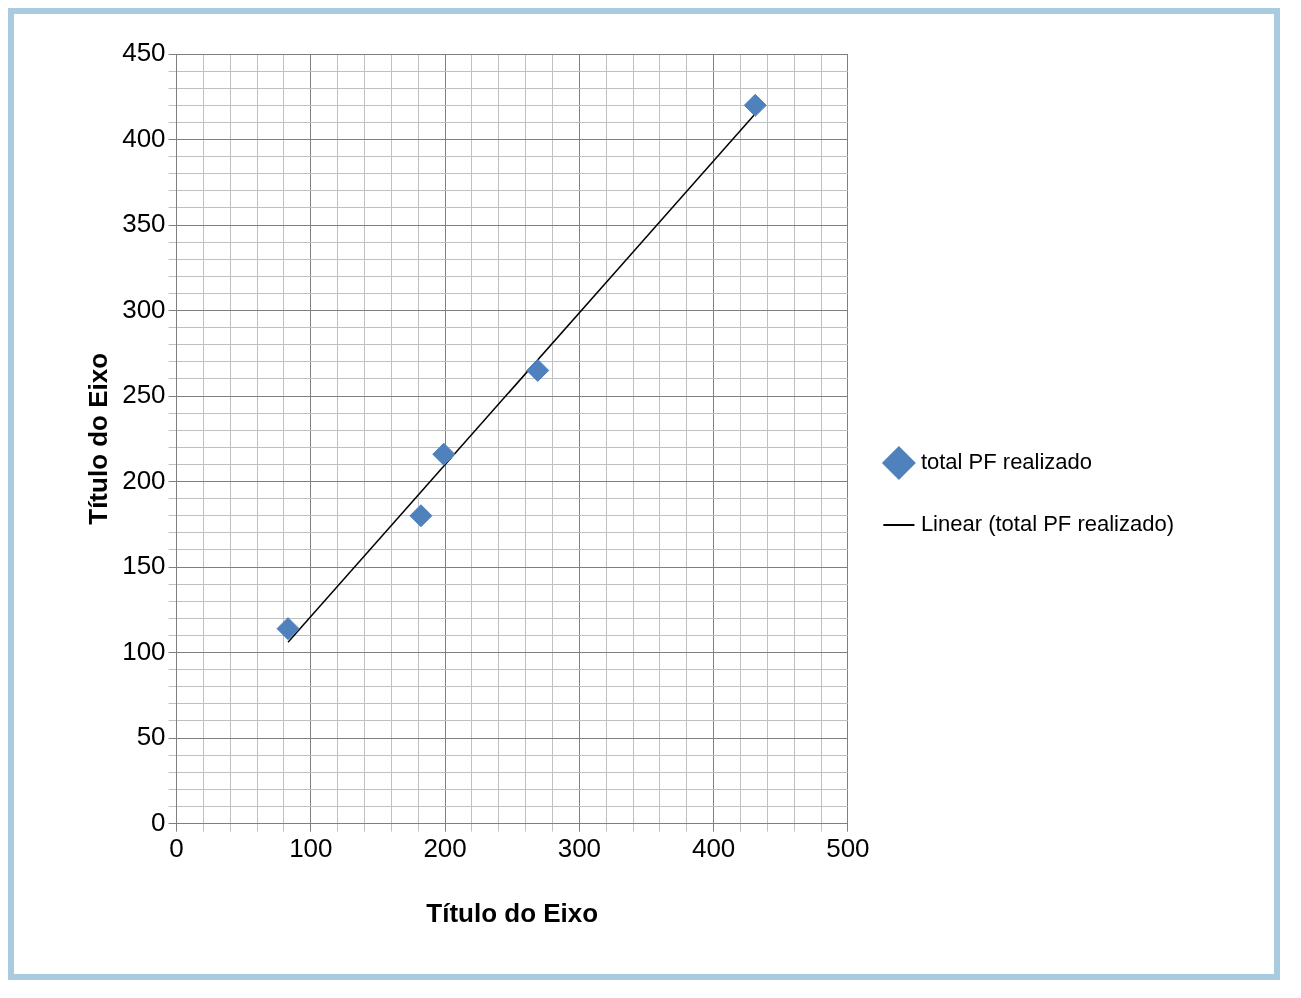  Describe the element at coordinates (97, 438) in the screenshot. I see `y-axis-title: Título do Eixo` at that location.